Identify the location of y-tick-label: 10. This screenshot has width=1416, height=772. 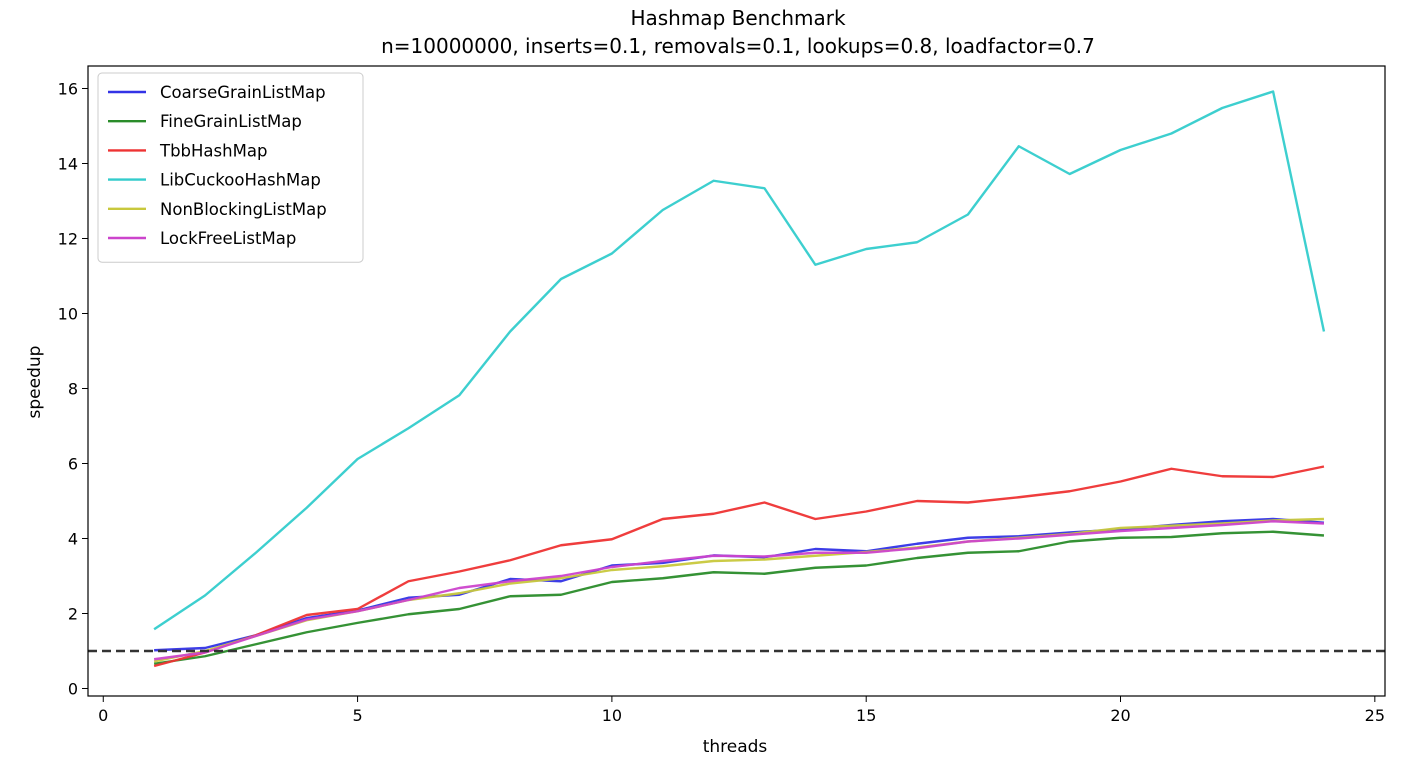
(68, 314).